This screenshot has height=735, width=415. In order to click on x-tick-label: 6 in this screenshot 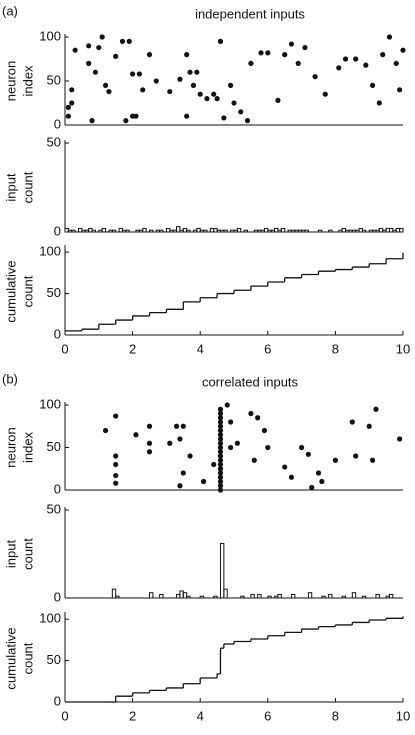, I will do `click(267, 715)`.